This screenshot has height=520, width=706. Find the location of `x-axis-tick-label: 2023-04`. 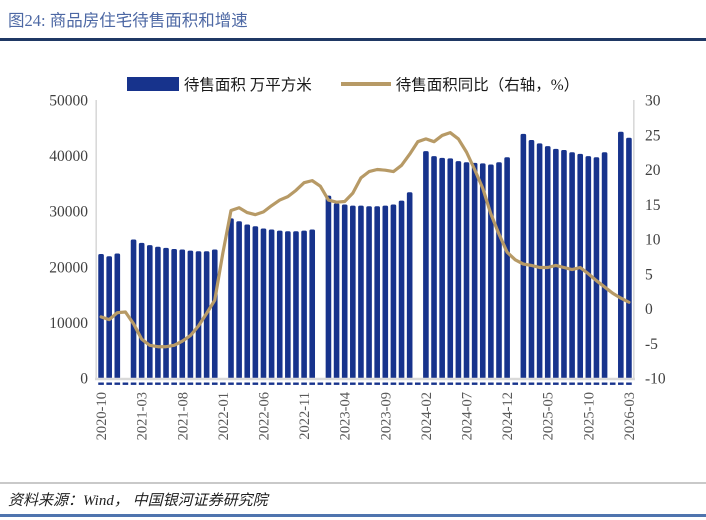

x-axis-tick-label: 2023-04 is located at coordinates (346, 415).